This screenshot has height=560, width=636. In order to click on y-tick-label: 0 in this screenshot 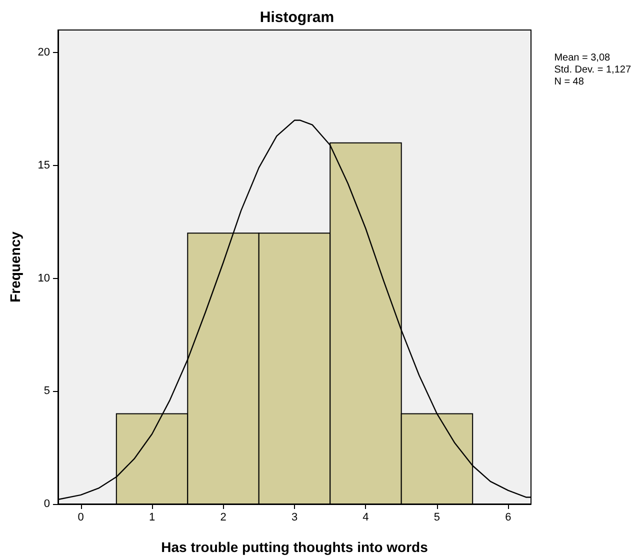, I will do `click(47, 504)`.